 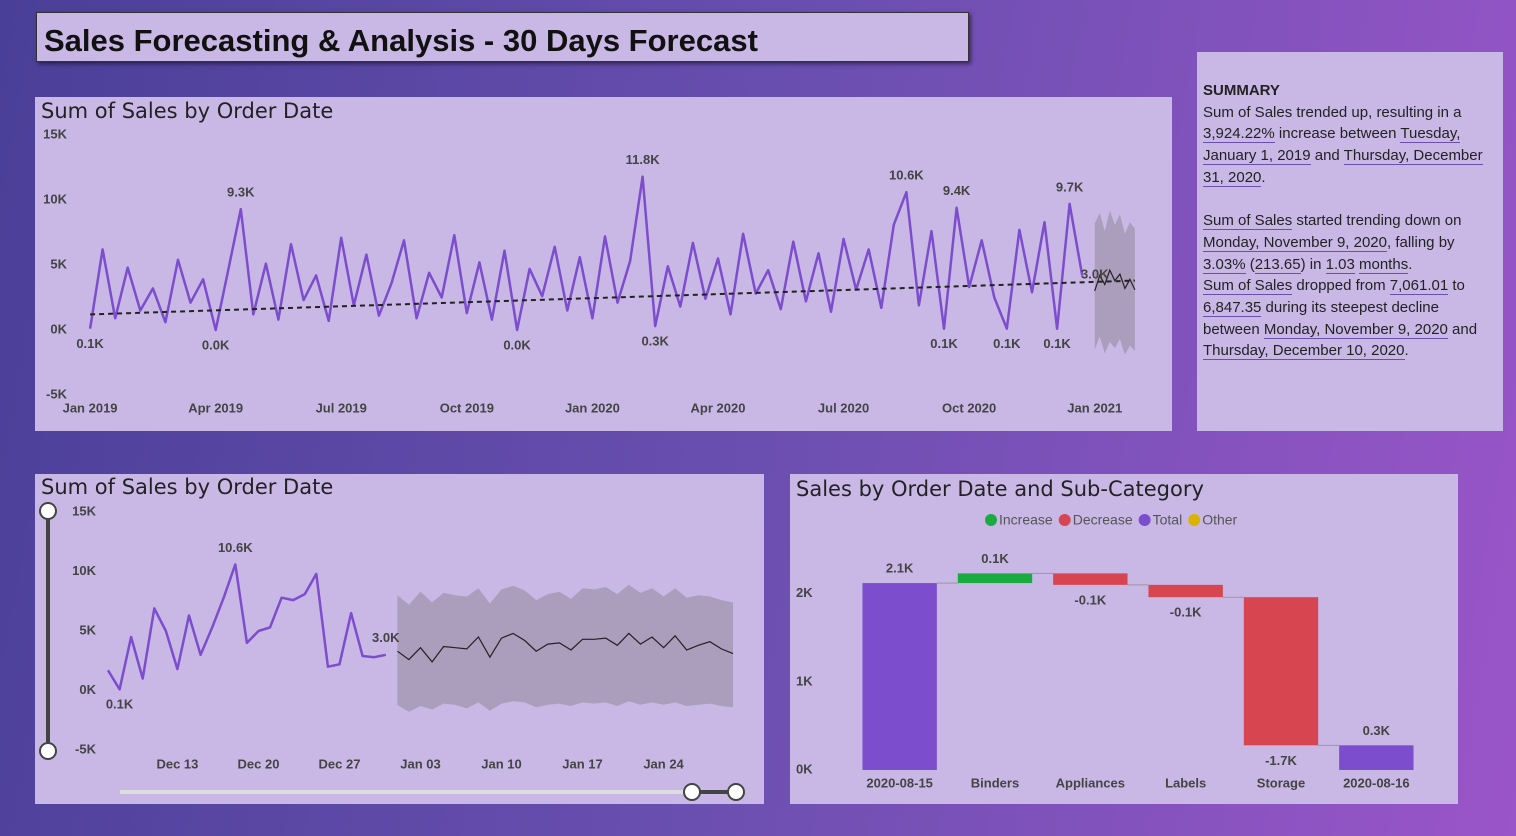 What do you see at coordinates (592, 407) in the screenshot?
I see `x-tick-label: Jan 2020` at bounding box center [592, 407].